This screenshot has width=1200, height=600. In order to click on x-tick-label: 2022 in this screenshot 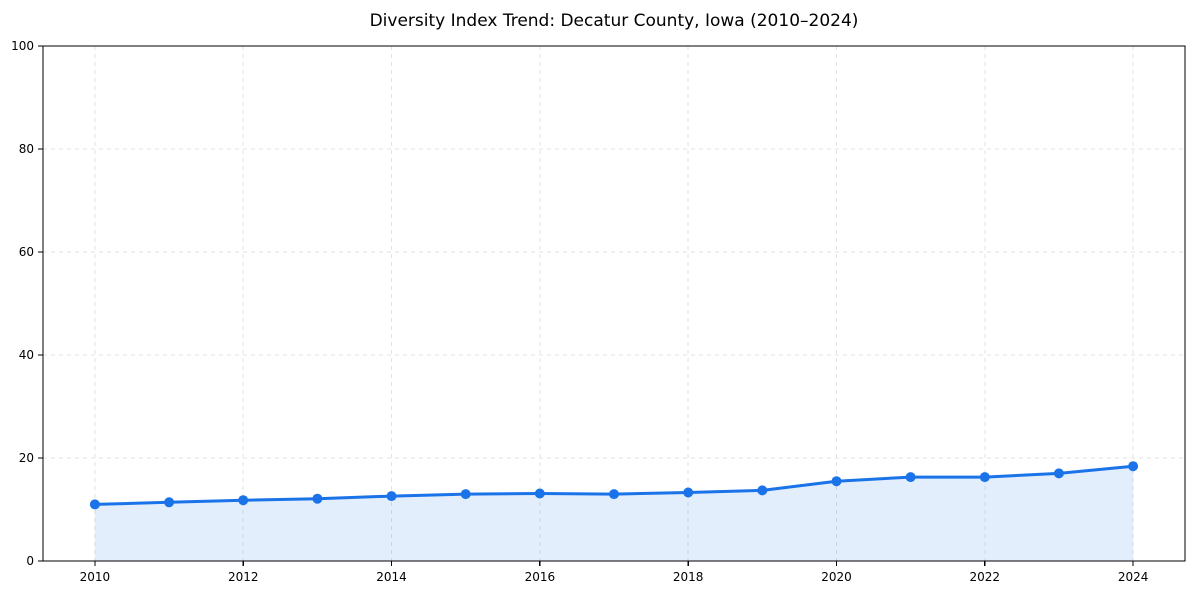, I will do `click(985, 577)`.